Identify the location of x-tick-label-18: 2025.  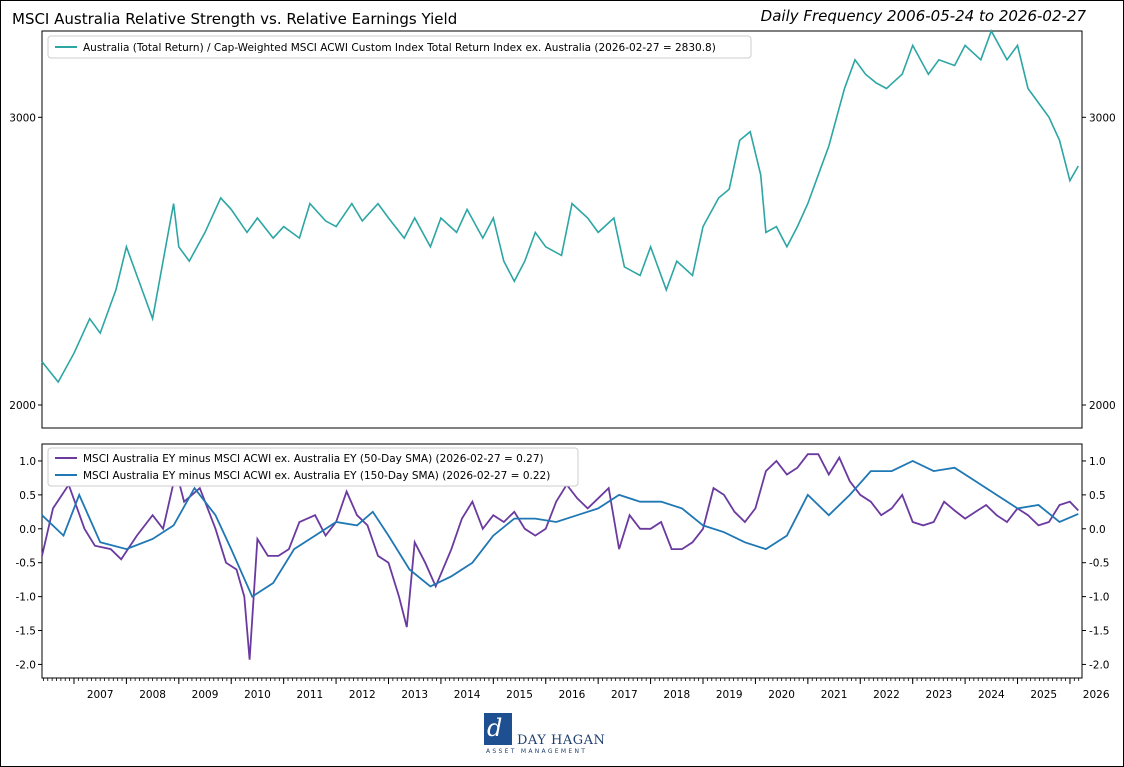
(1043, 695).